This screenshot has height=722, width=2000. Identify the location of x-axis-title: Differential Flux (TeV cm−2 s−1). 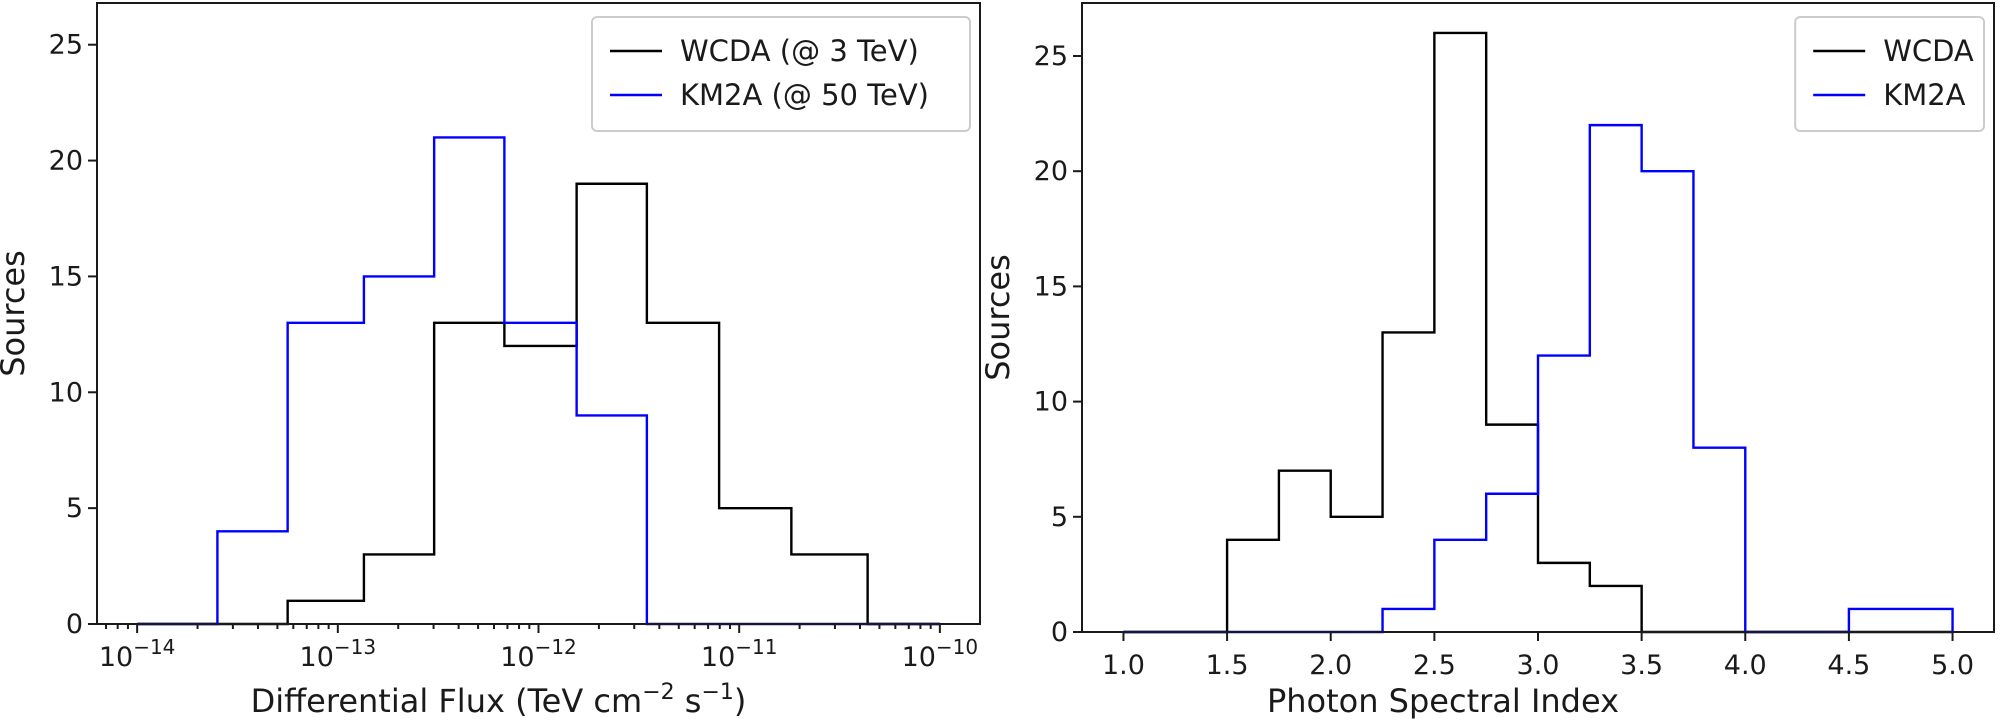
(499, 700).